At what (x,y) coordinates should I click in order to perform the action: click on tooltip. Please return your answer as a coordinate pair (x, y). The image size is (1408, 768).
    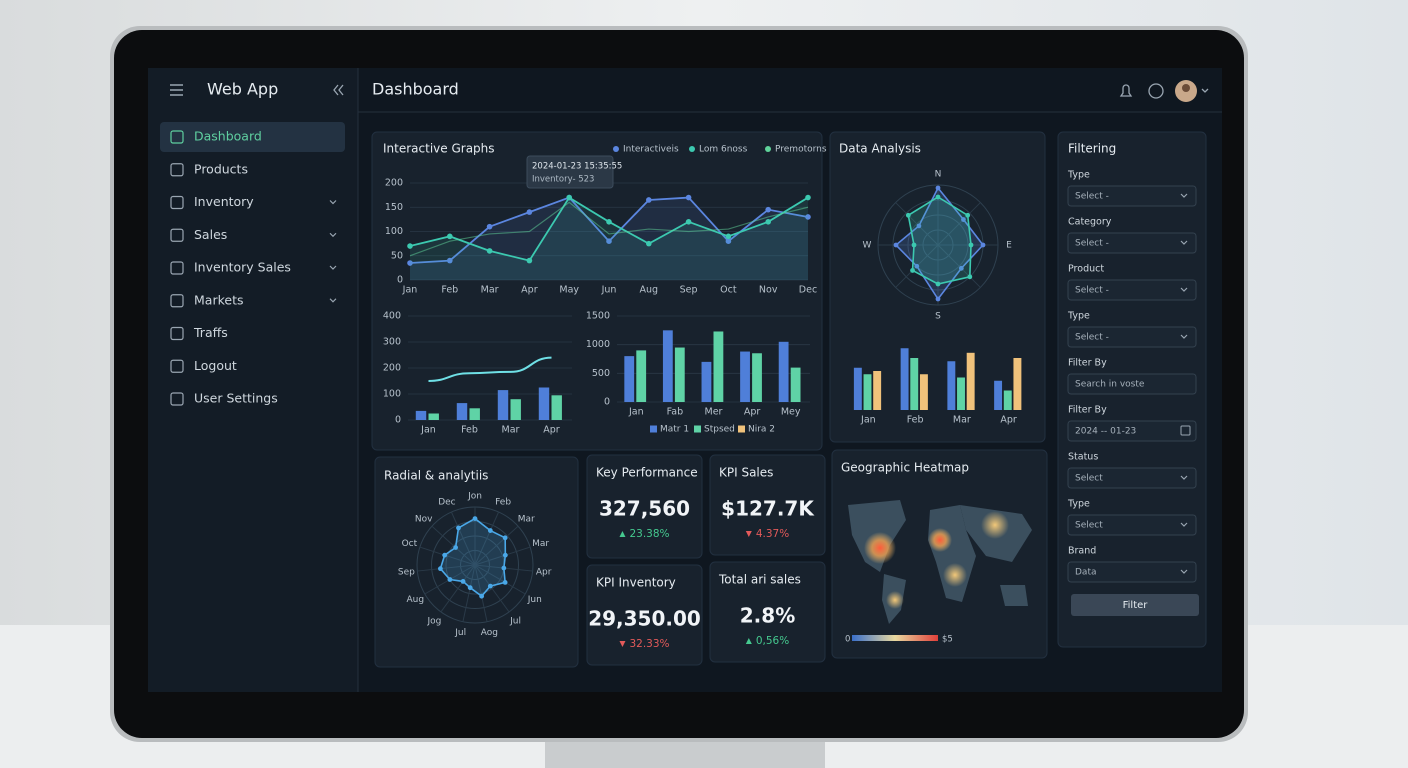
    Looking at the image, I should click on (570, 172).